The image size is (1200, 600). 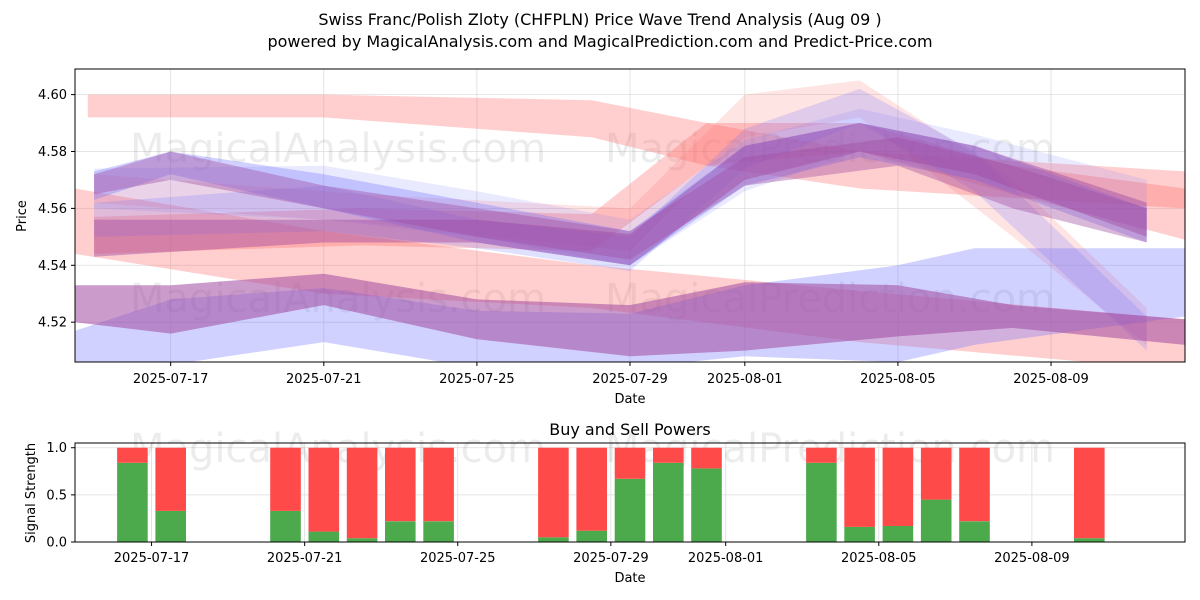 What do you see at coordinates (56, 448) in the screenshot?
I see `signal-y-tick-label: 1.0` at bounding box center [56, 448].